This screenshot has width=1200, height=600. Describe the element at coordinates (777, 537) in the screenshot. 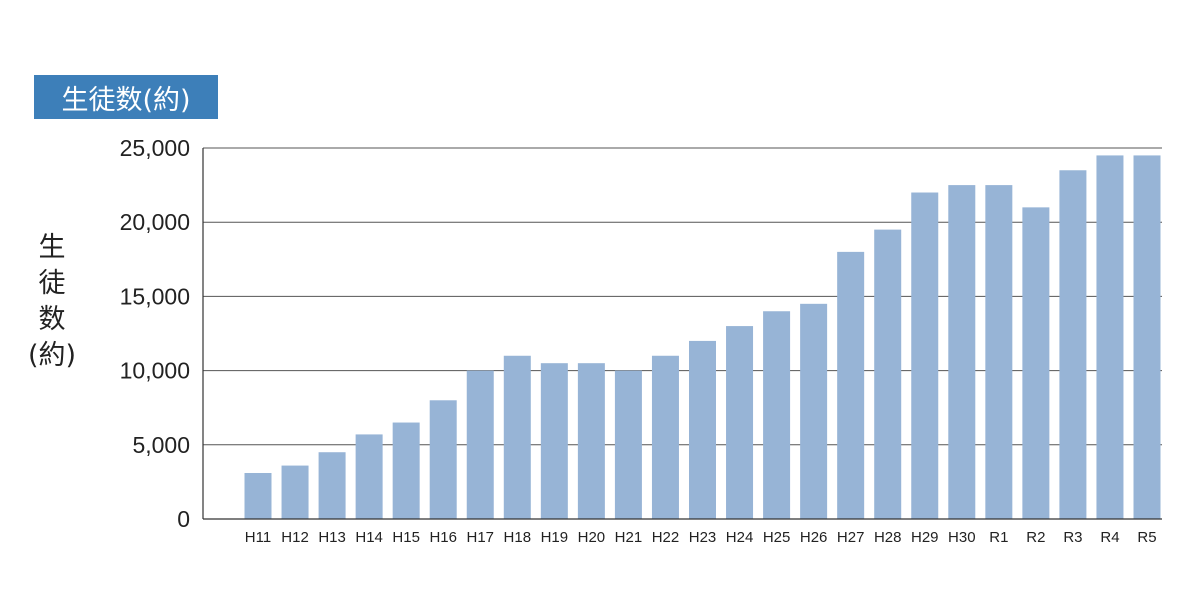

I see `x-tick-label: H25` at that location.